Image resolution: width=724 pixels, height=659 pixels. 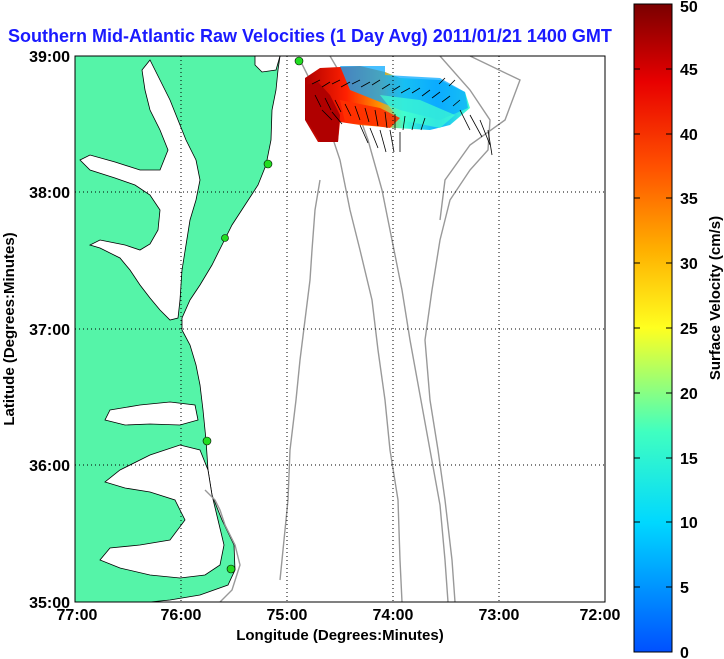 What do you see at coordinates (340, 635) in the screenshot?
I see `x-axis-label: Longitude (Degrees:Minutes)` at bounding box center [340, 635].